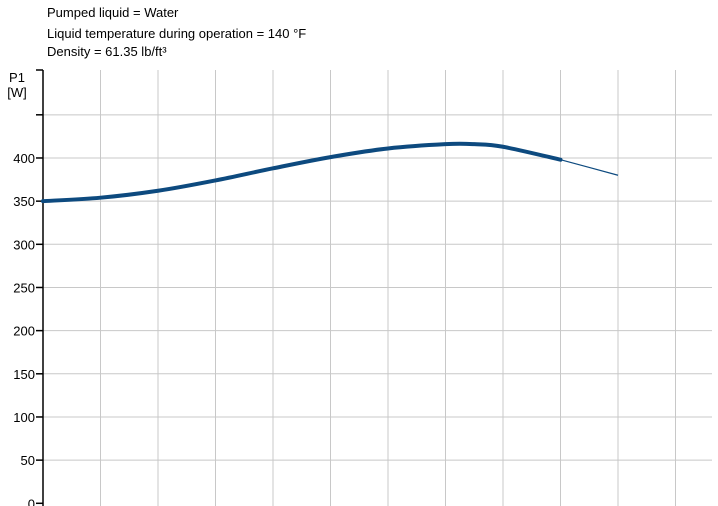 The width and height of the screenshot is (718, 506). I want to click on y-tick-label: 0, so click(31, 501).